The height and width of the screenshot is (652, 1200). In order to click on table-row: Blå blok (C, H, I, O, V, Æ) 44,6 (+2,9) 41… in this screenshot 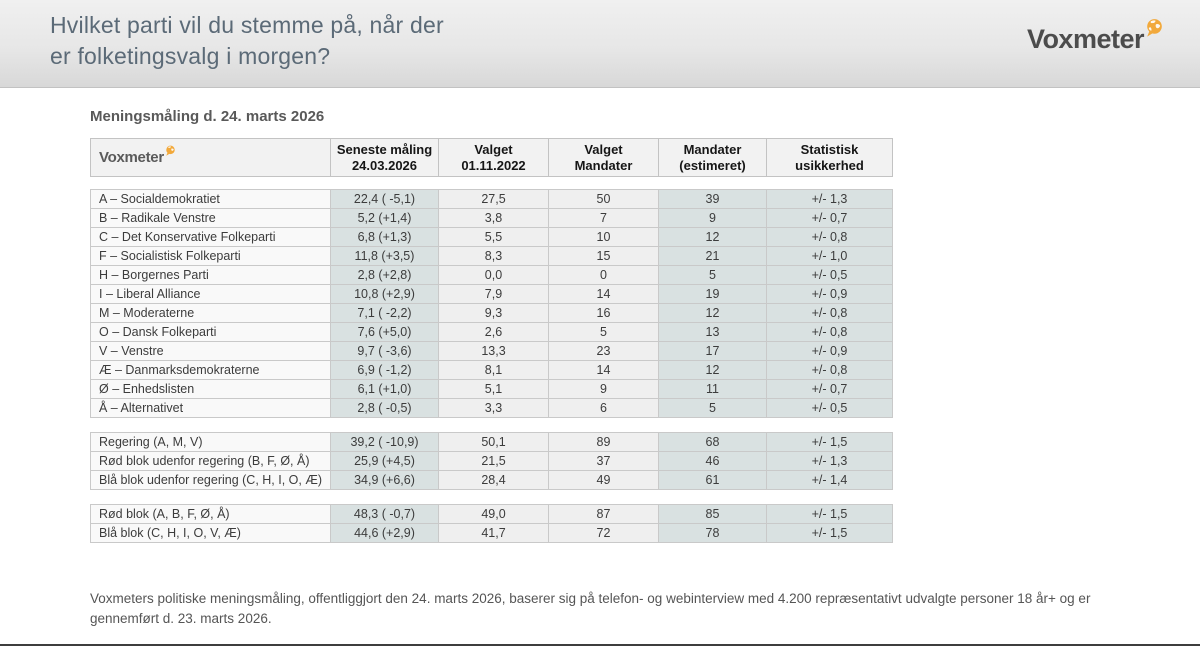, I will do `click(491, 533)`.